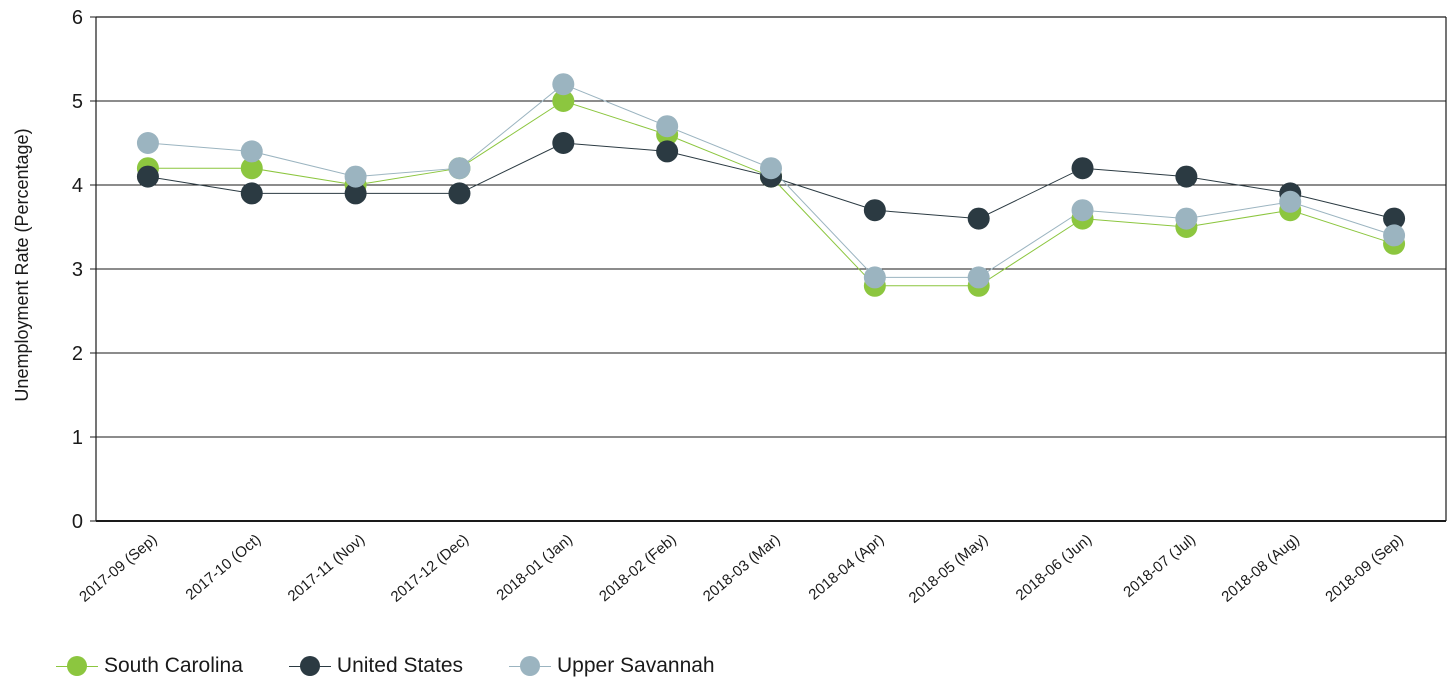 This screenshot has height=684, width=1448. Describe the element at coordinates (1394, 235) in the screenshot. I see `point-upper-savannah-2018-09-sep` at that location.